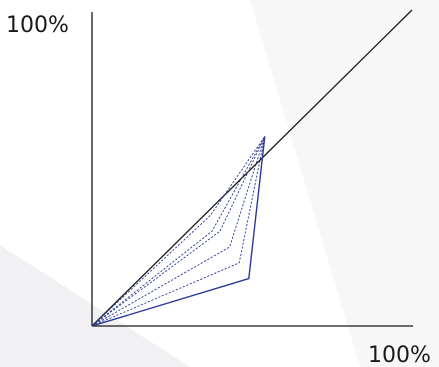  I want to click on background-panel-bottom-left, so click(95, 306).